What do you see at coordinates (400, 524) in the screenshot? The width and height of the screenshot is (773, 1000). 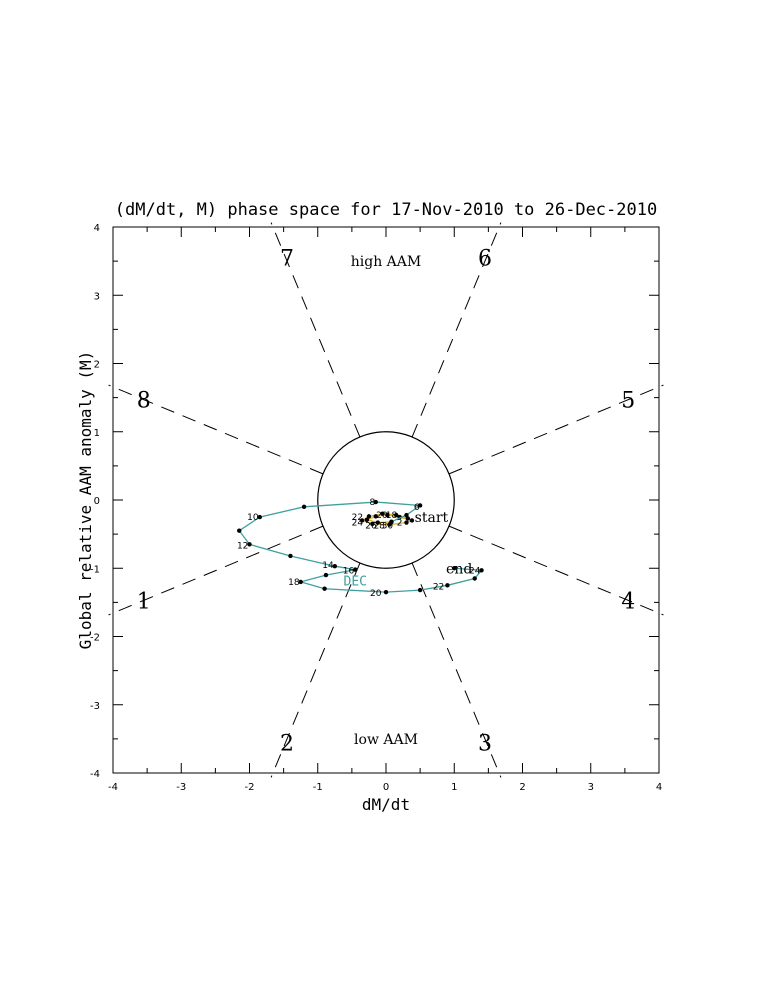 I see `day-label: 2` at bounding box center [400, 524].